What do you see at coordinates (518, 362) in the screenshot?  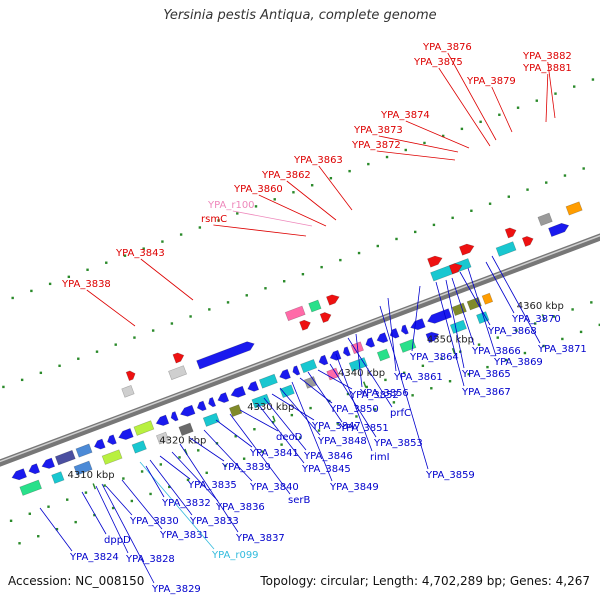 I see `gene-label-ypa-3869: YPA_3869` at bounding box center [518, 362].